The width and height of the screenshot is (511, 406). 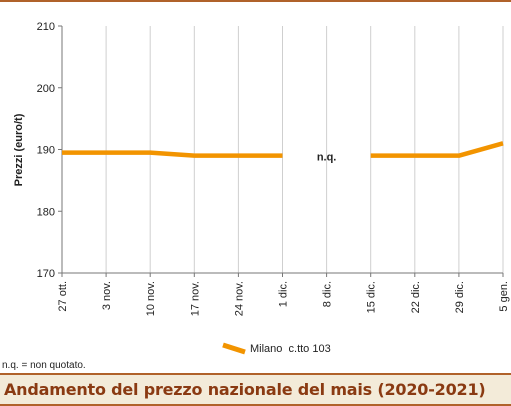 What do you see at coordinates (44, 365) in the screenshot?
I see `footnote: n.q. = non quotato.` at bounding box center [44, 365].